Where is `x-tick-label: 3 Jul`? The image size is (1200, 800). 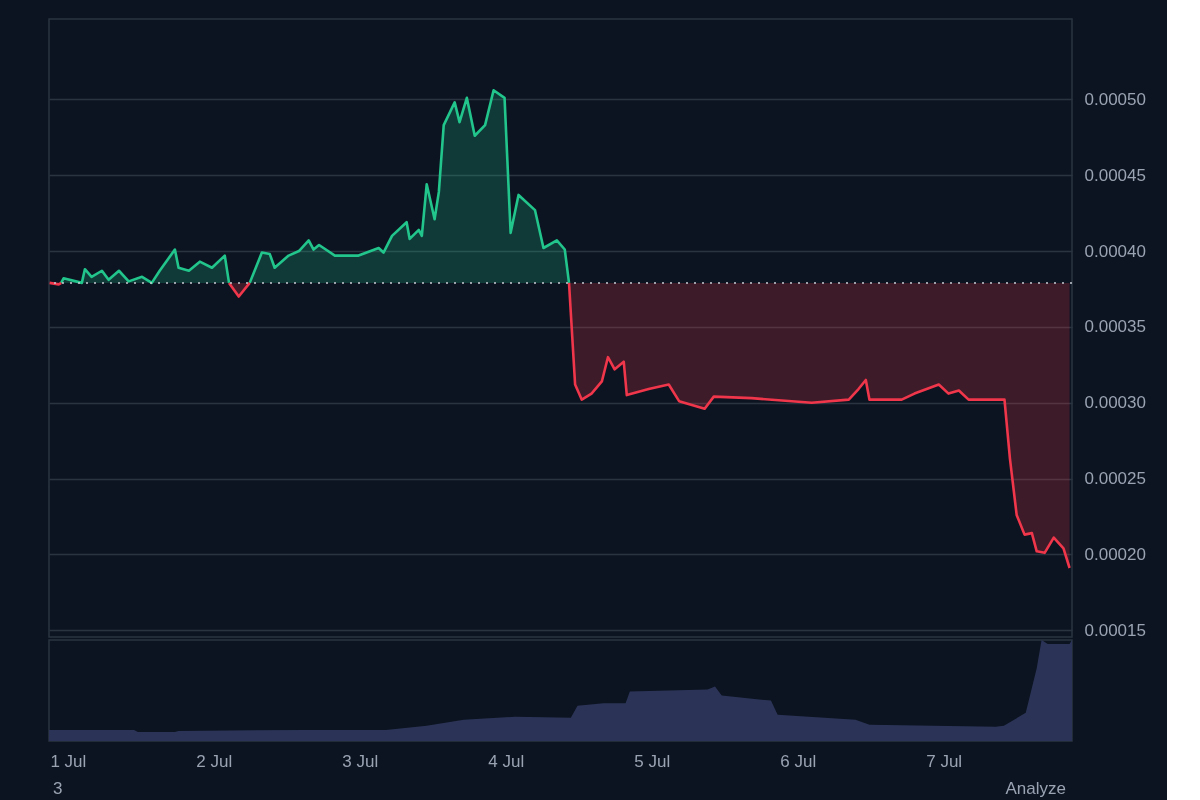 x-tick-label: 3 Jul is located at coordinates (360, 761).